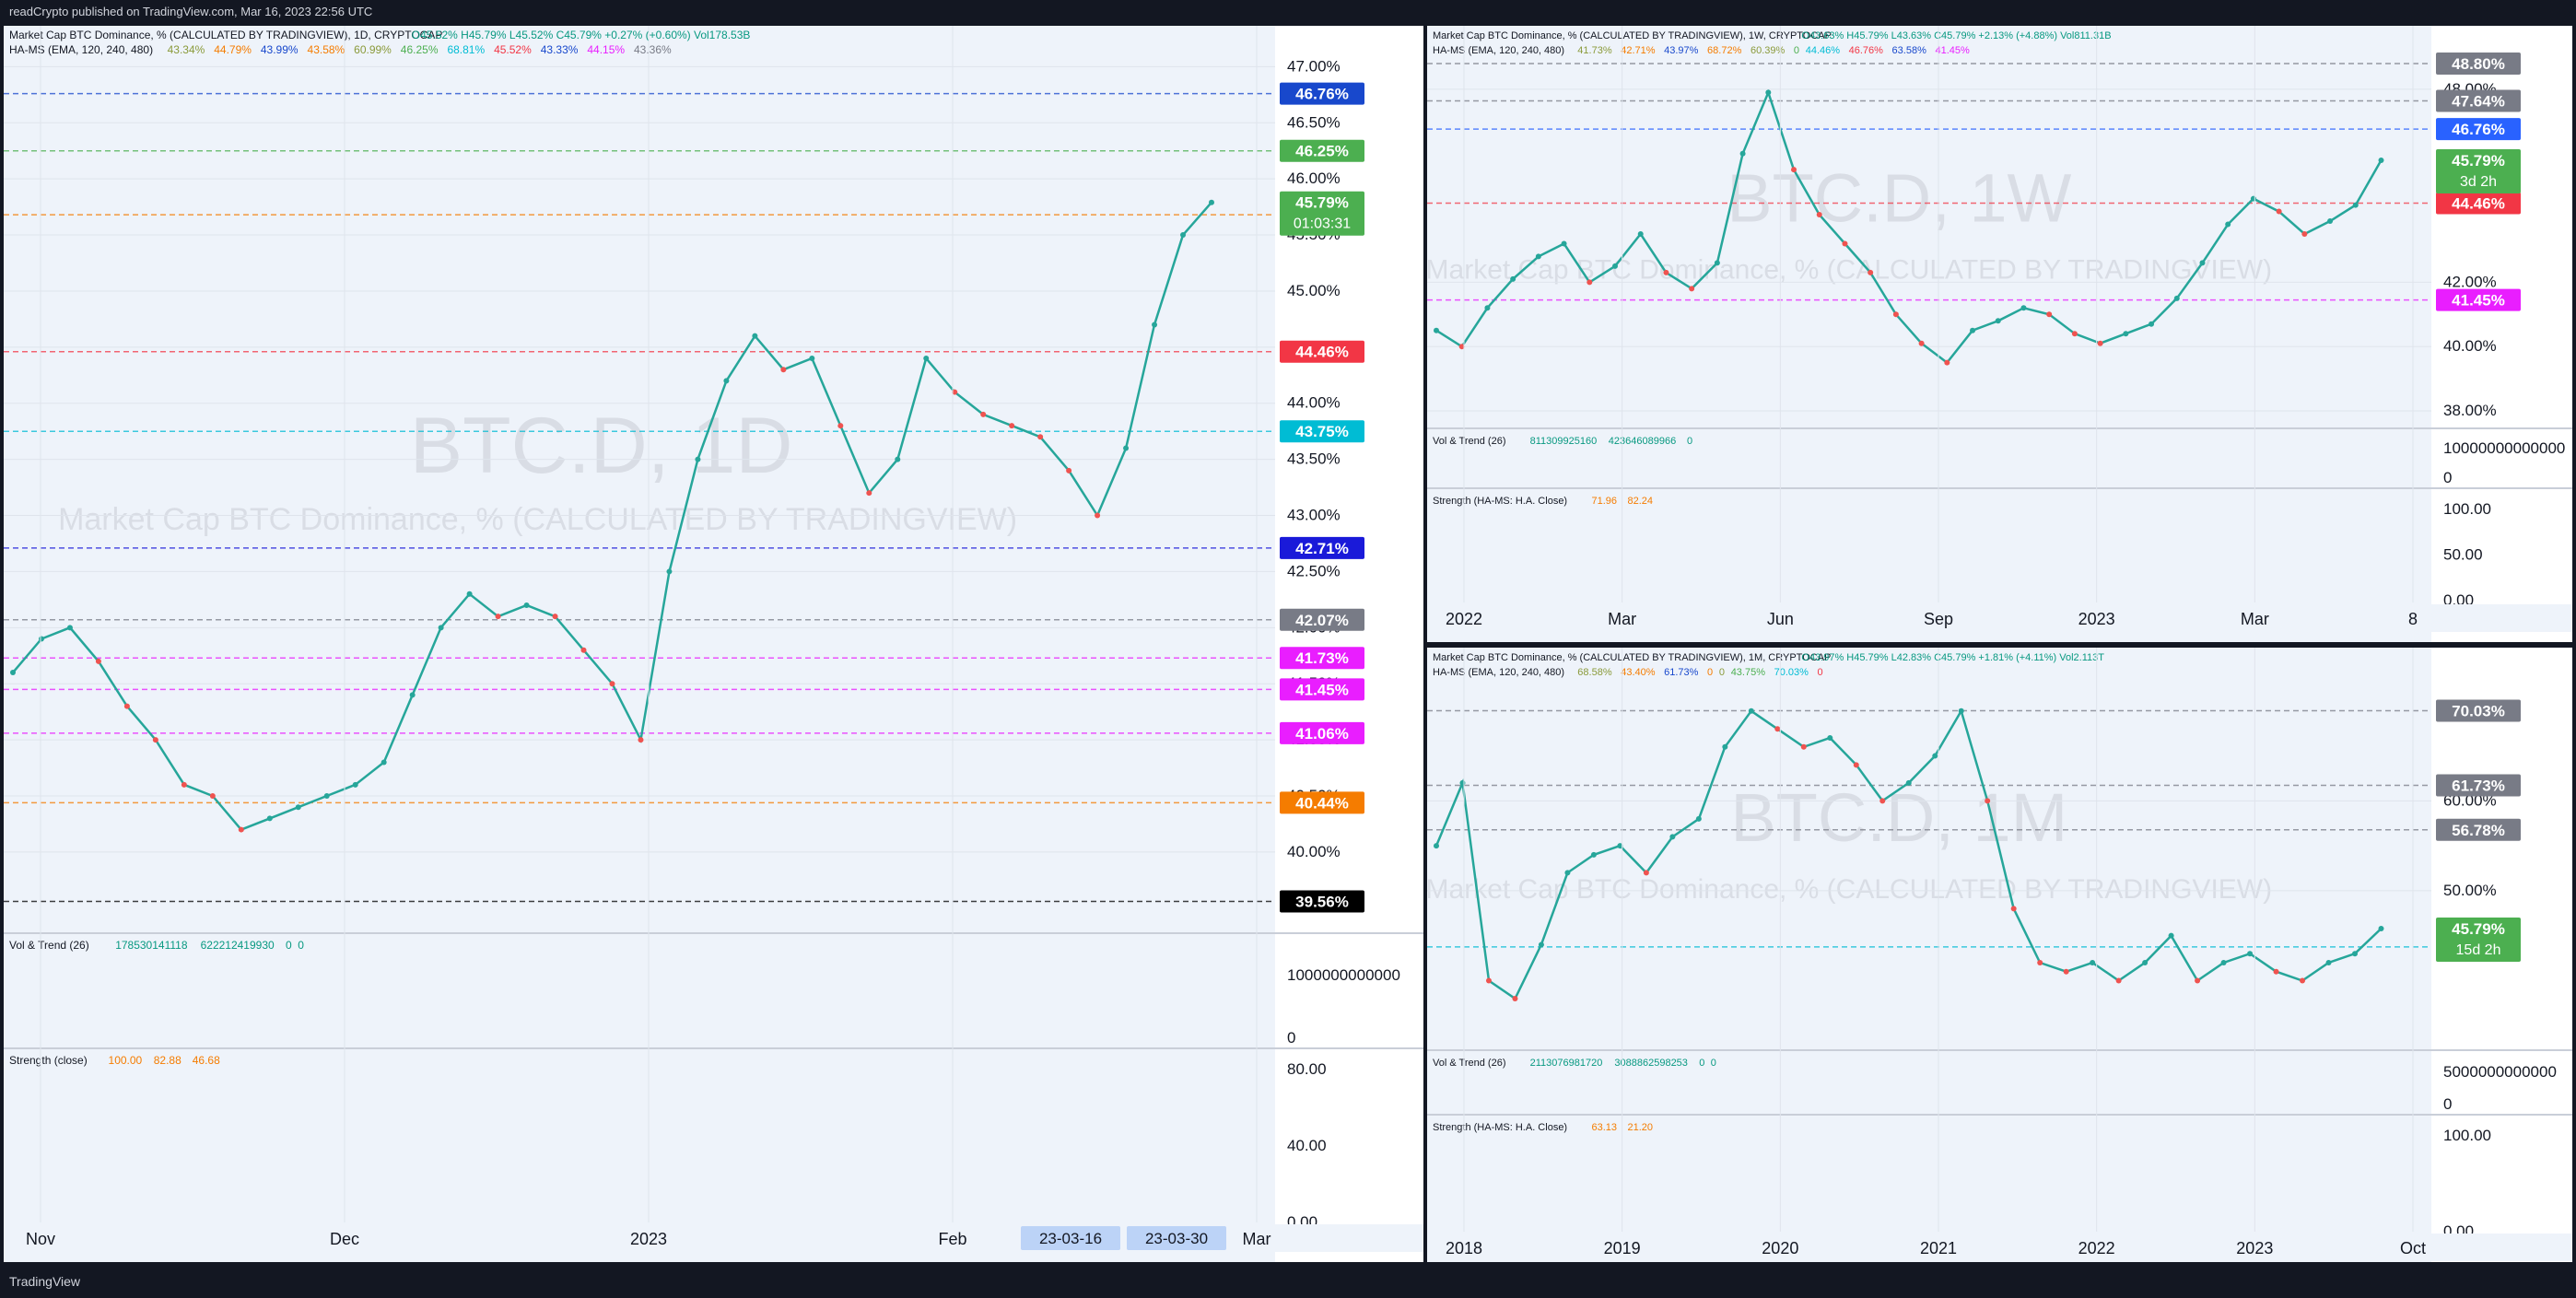 The width and height of the screenshot is (2576, 1298). I want to click on x-tick-label: Nov, so click(40, 1239).